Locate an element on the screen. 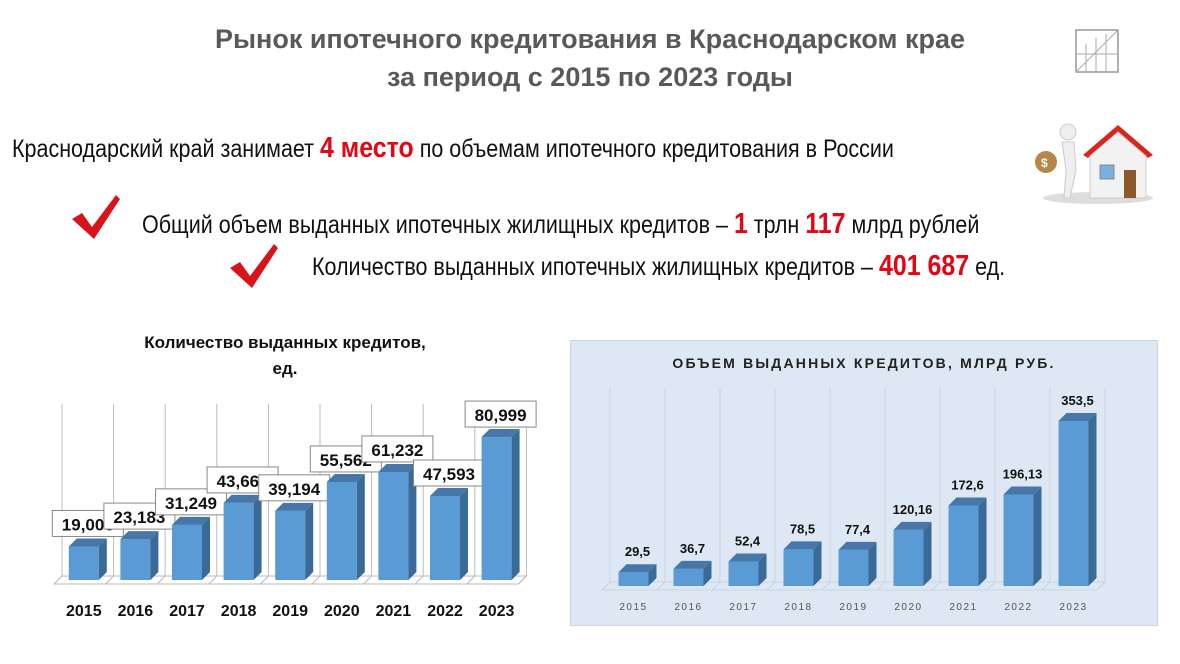 The width and height of the screenshot is (1180, 664). rank-text-pre: Краснодарский край занимает is located at coordinates (166, 149).